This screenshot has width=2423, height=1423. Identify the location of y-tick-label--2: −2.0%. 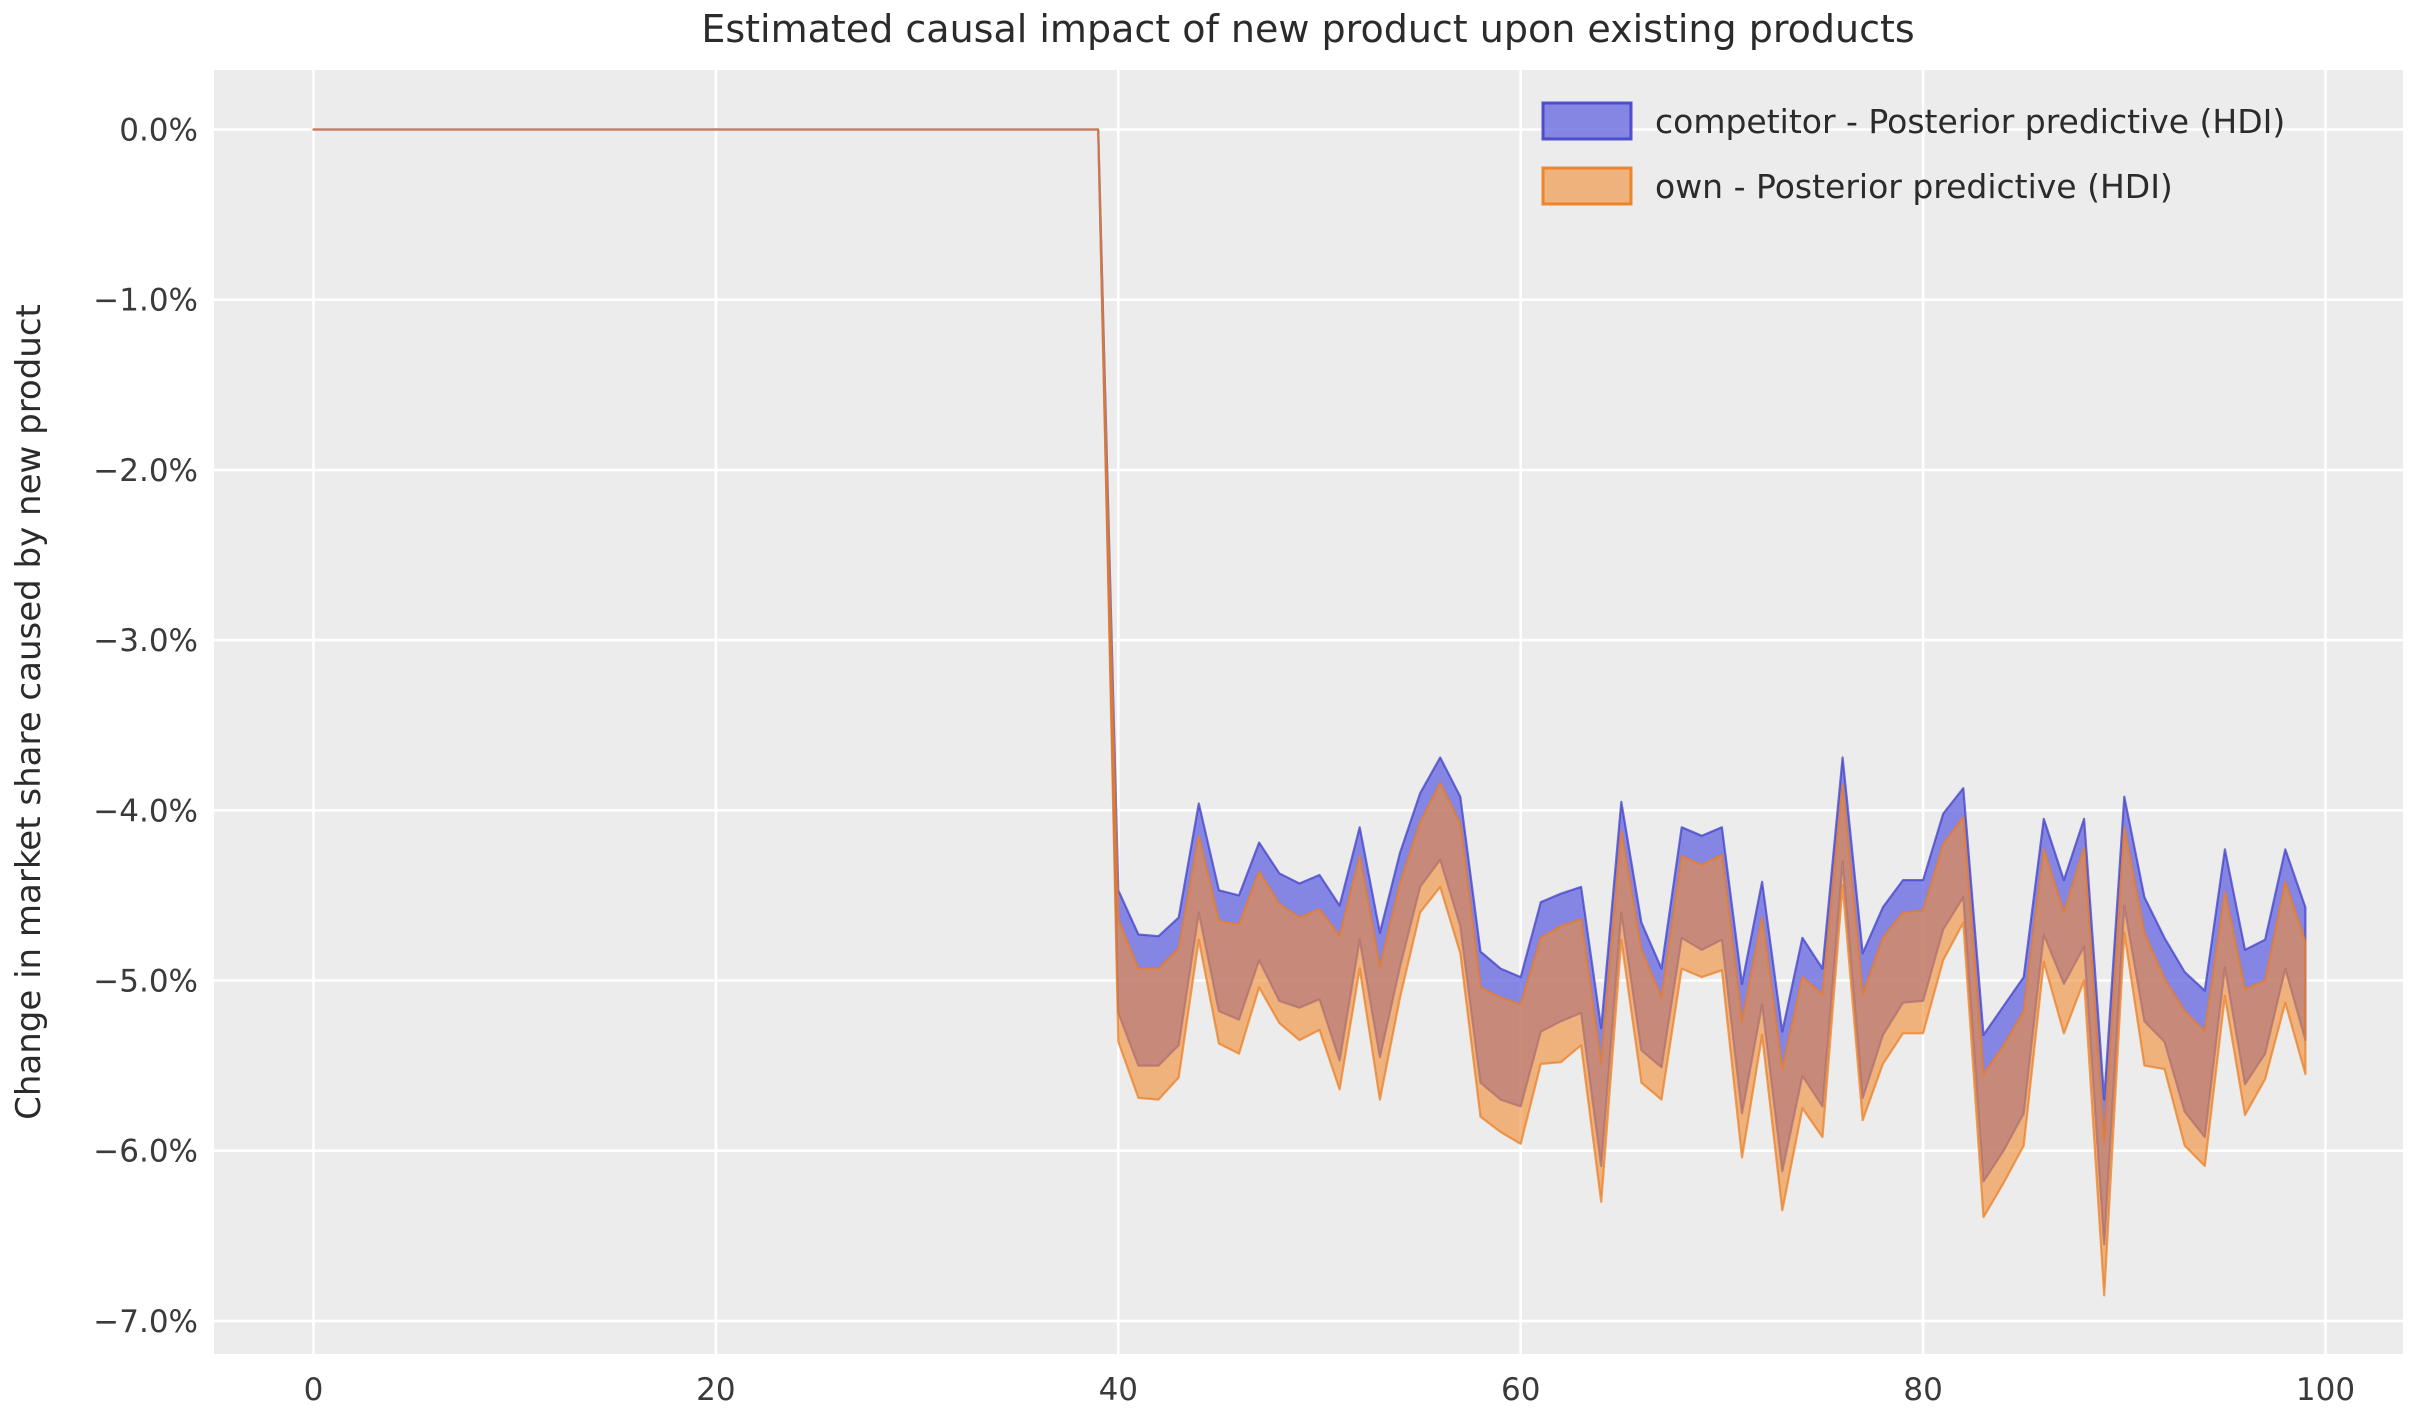
(145, 471).